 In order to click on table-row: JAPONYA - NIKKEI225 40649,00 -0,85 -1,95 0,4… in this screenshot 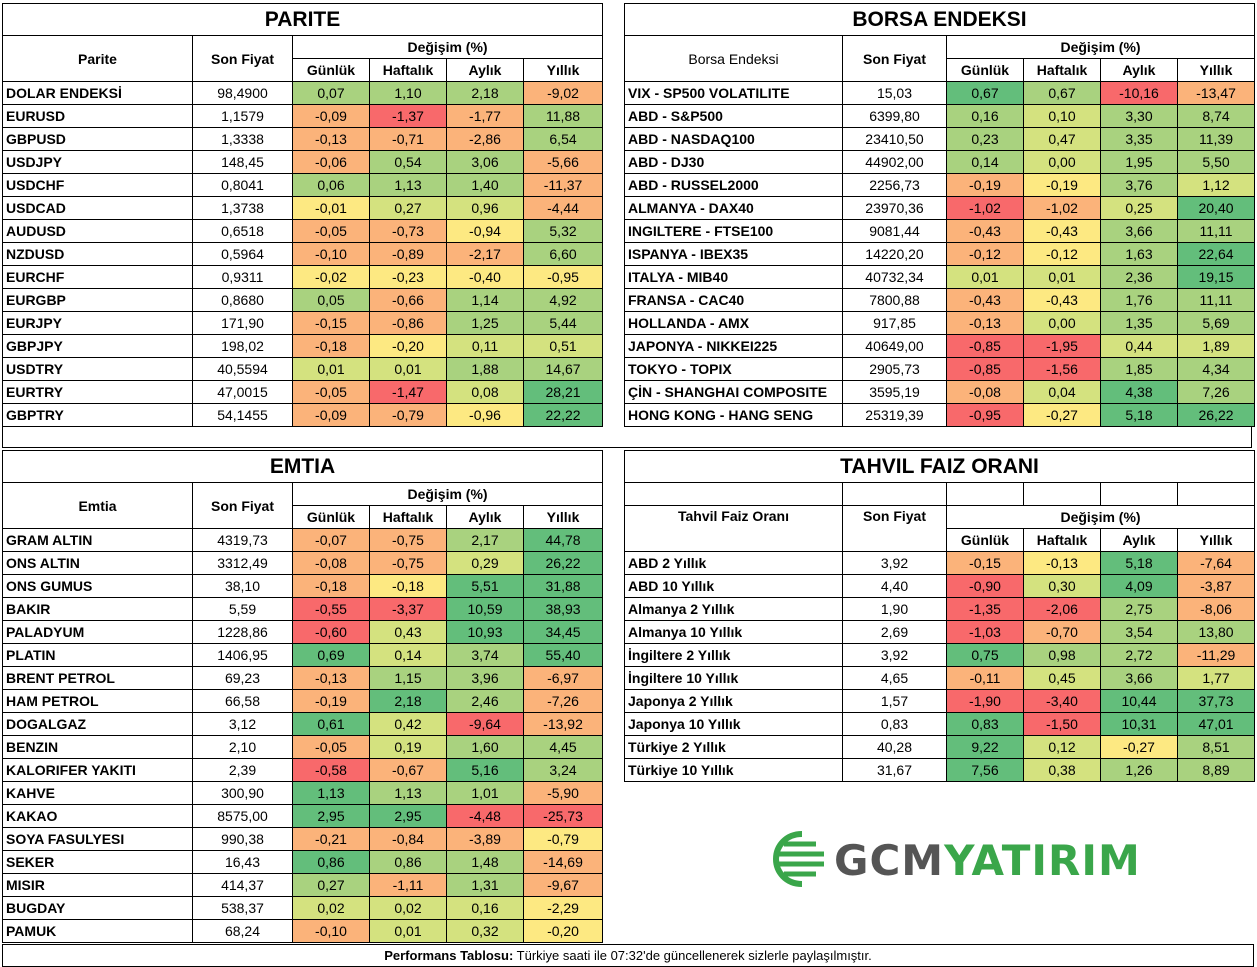, I will do `click(940, 346)`.